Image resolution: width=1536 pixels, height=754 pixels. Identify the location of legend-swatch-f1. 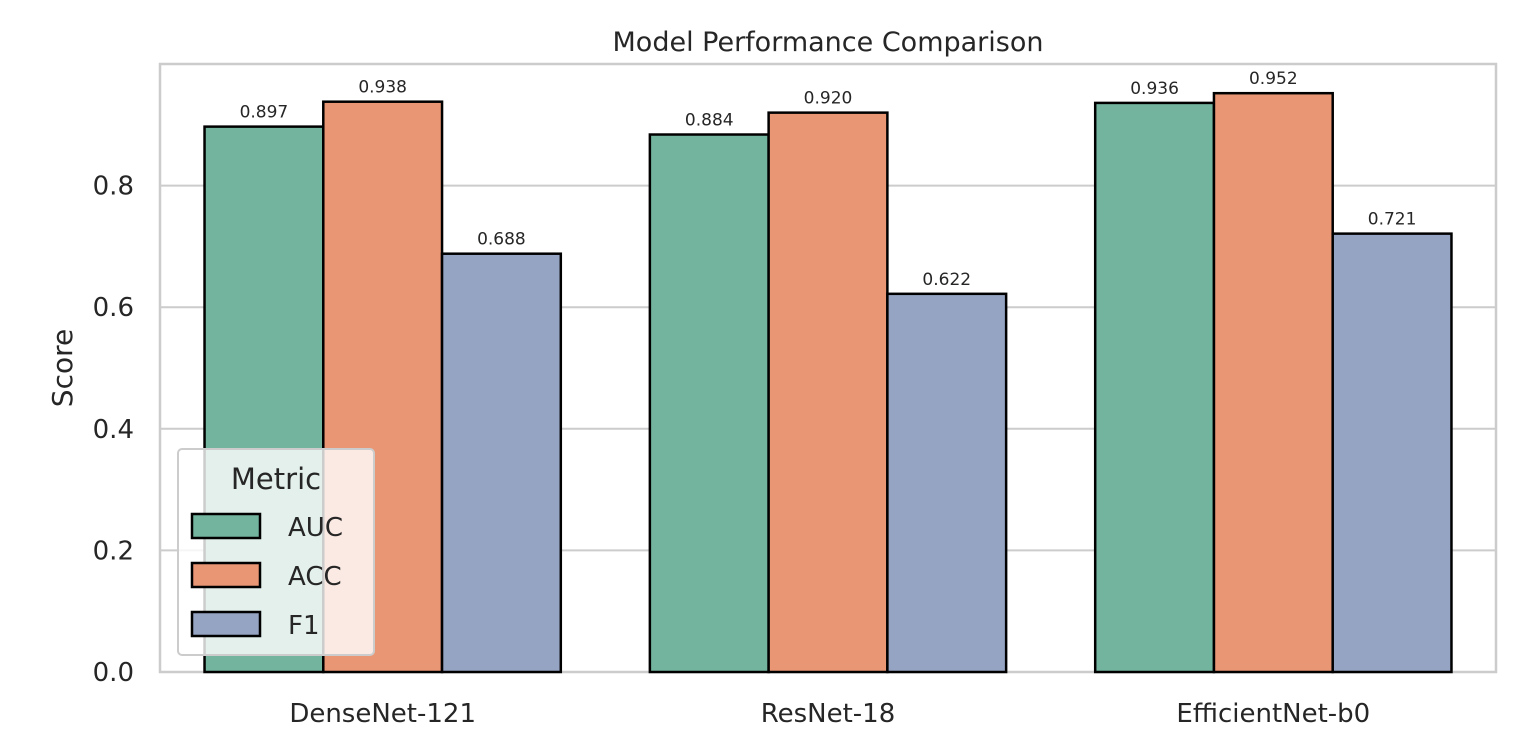
(226, 624).